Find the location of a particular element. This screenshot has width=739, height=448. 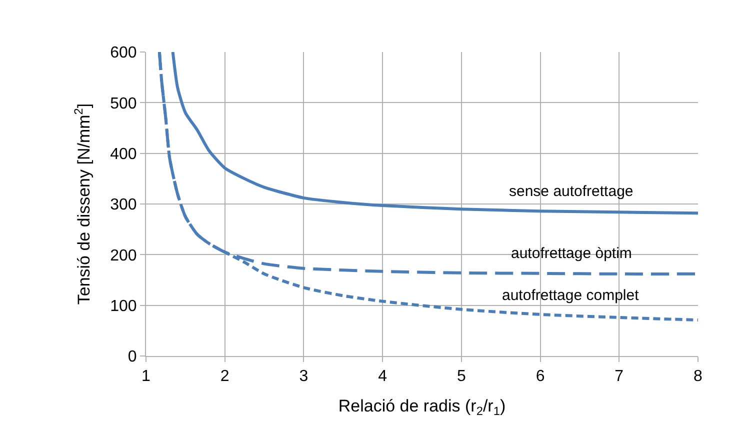

y-tick-label: 200 is located at coordinates (123, 255).